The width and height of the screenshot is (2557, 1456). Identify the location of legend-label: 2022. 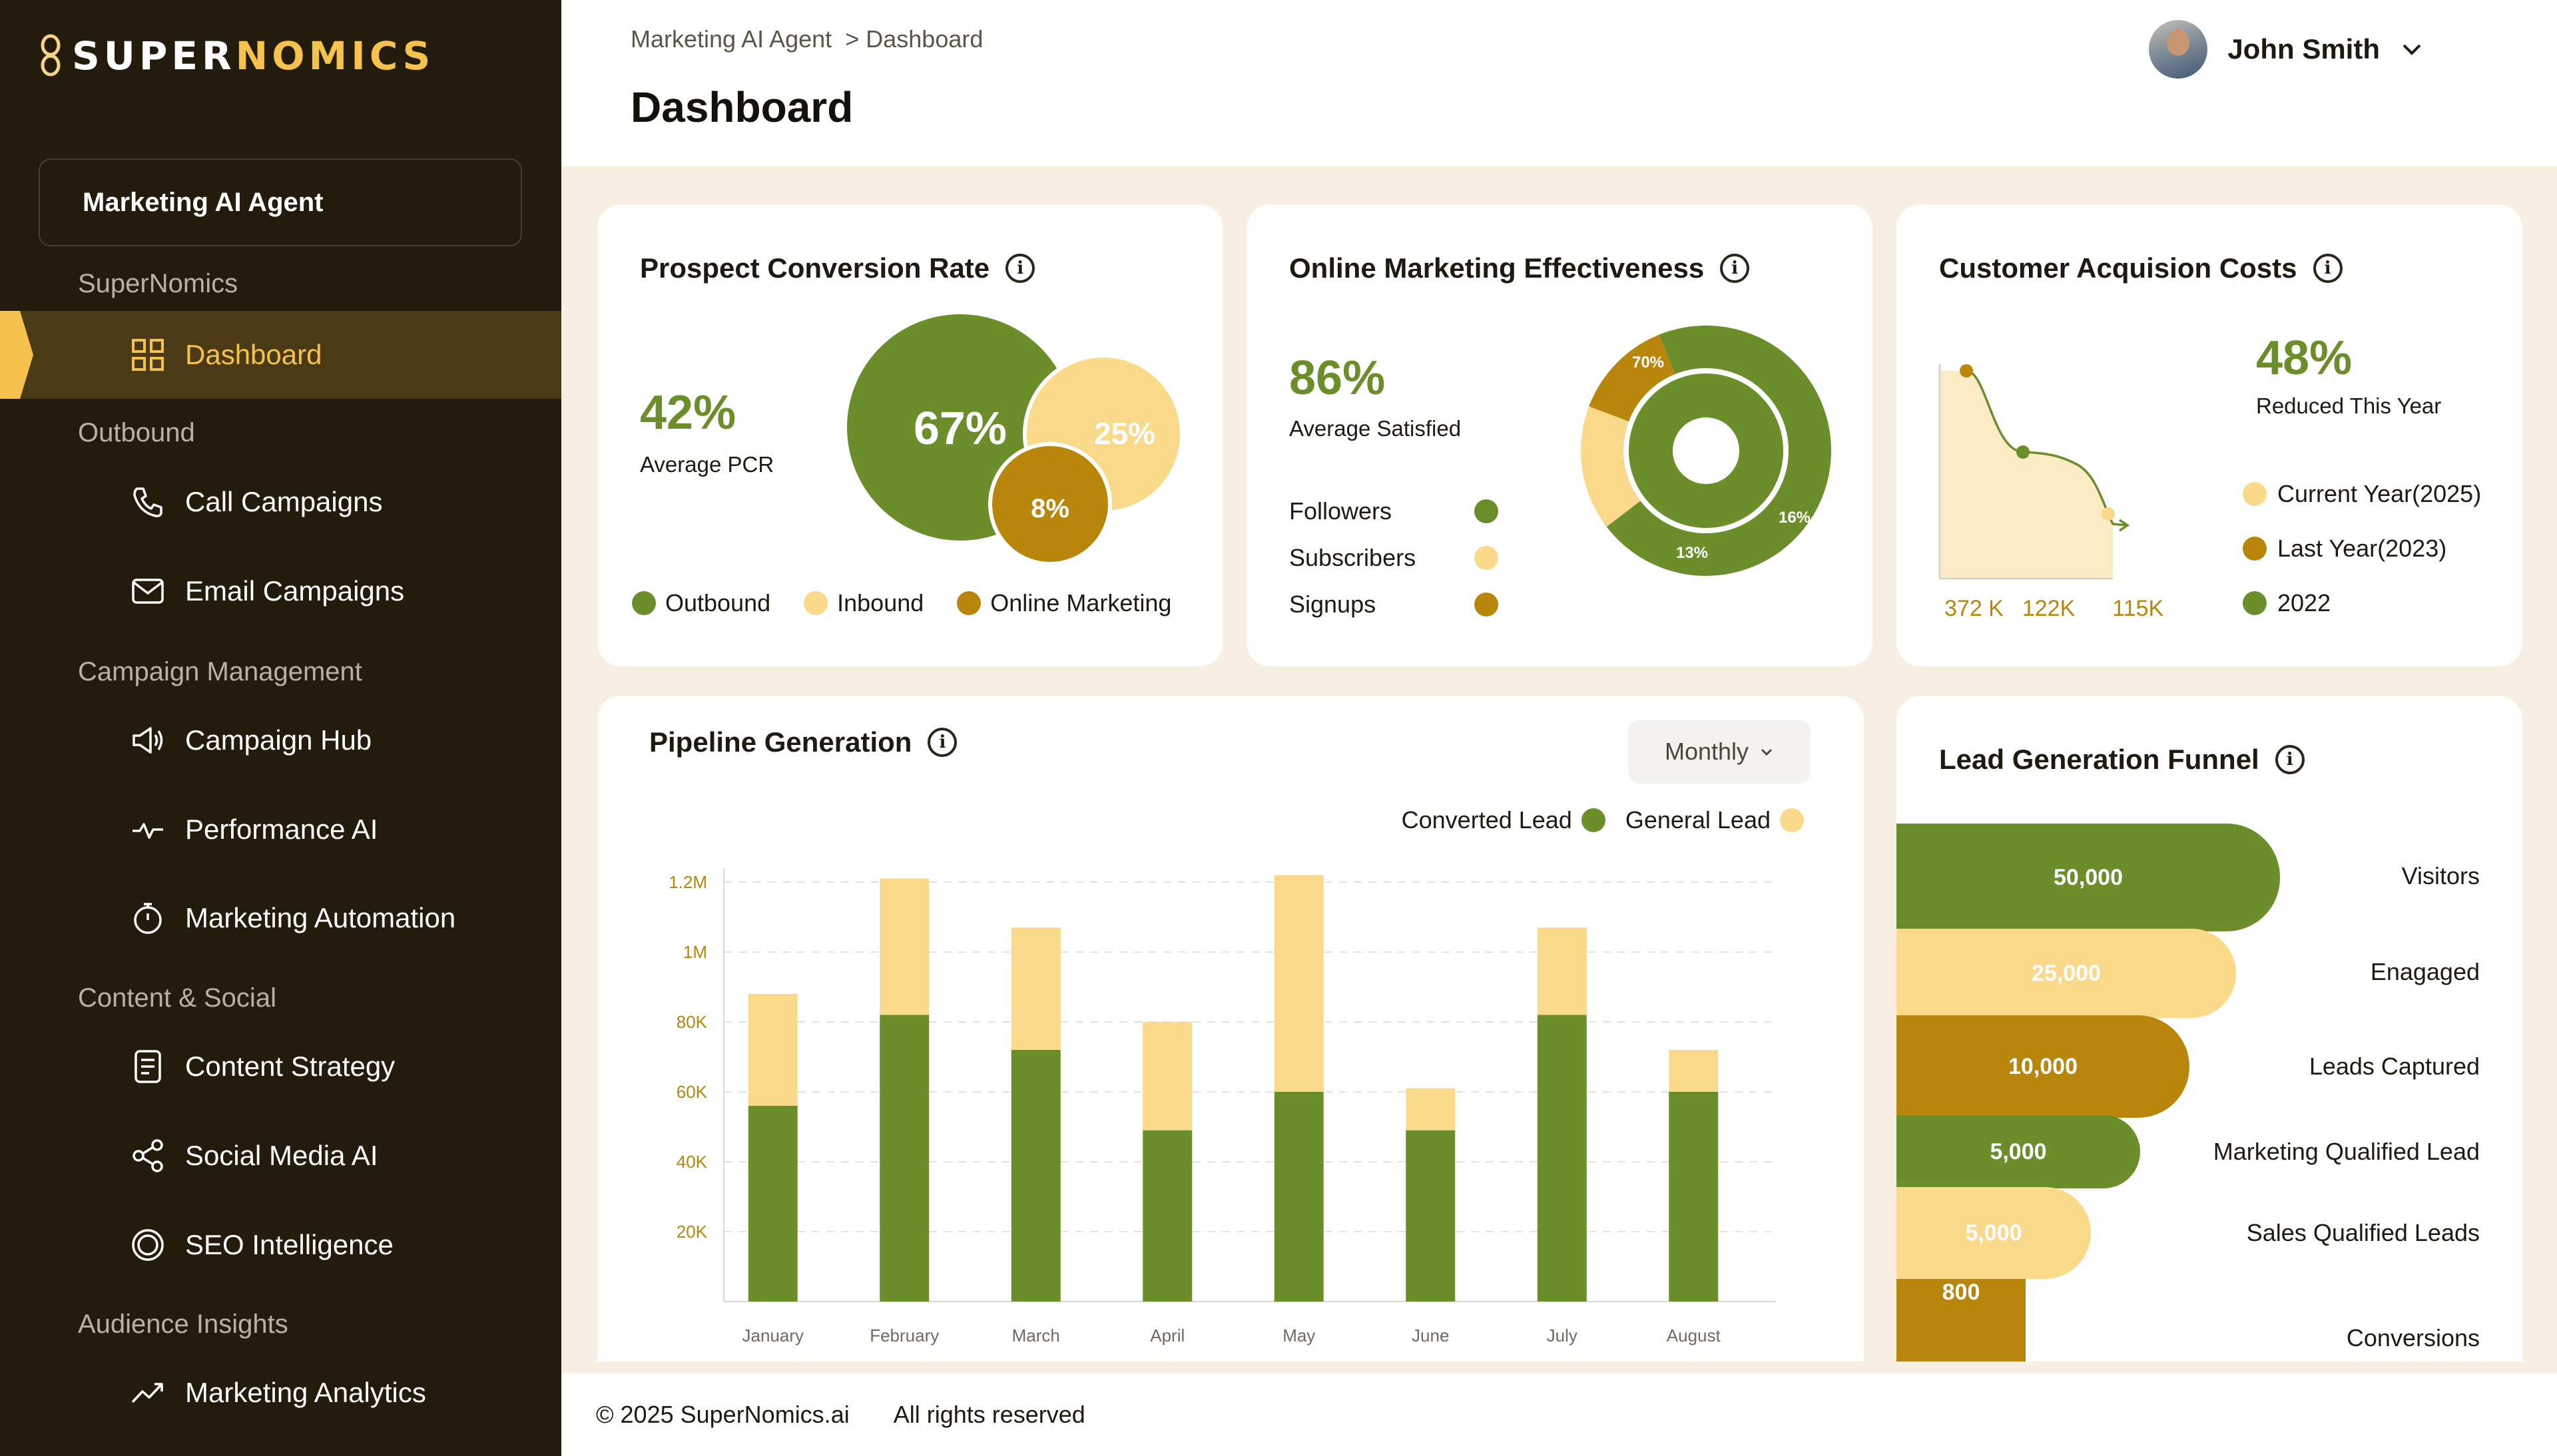
(2304, 602).